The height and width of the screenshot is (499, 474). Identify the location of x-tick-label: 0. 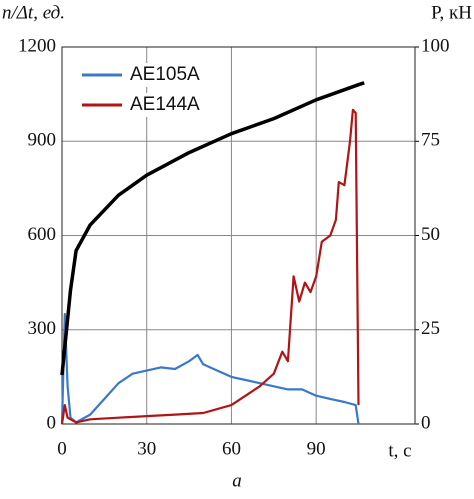
(62, 448).